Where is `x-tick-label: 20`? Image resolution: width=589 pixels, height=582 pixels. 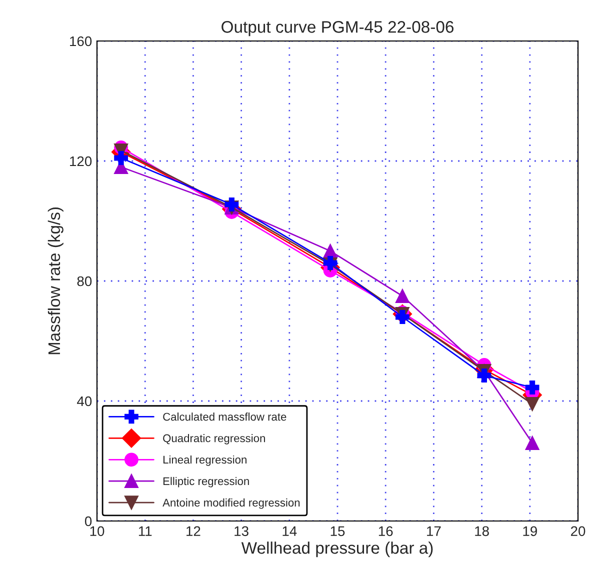 x-tick-label: 20 is located at coordinates (578, 531).